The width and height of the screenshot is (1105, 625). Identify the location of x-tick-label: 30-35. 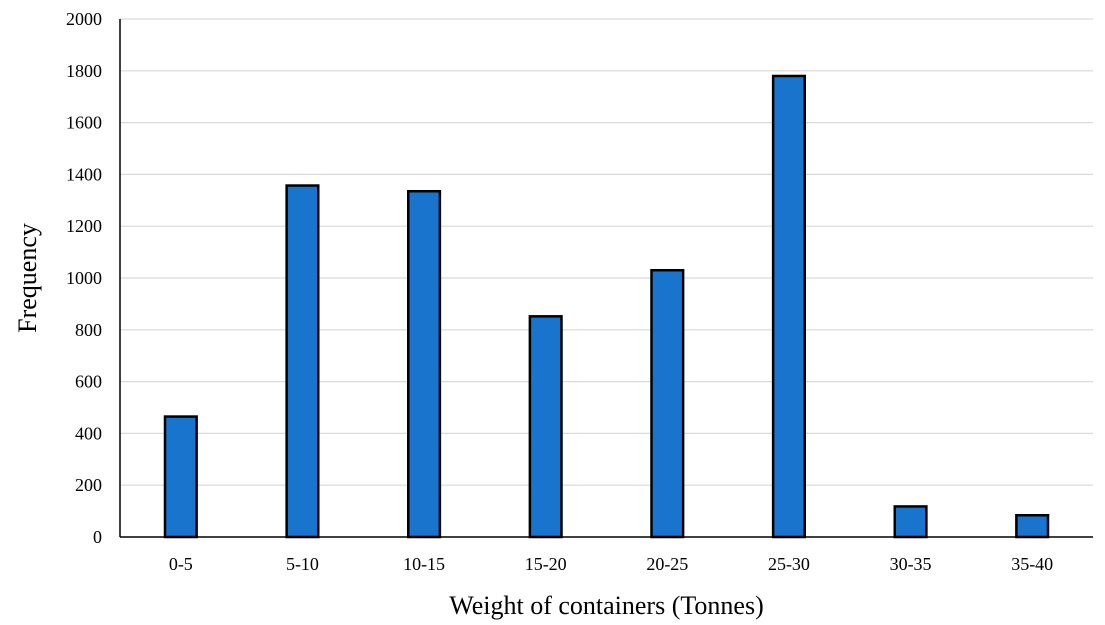
(911, 564).